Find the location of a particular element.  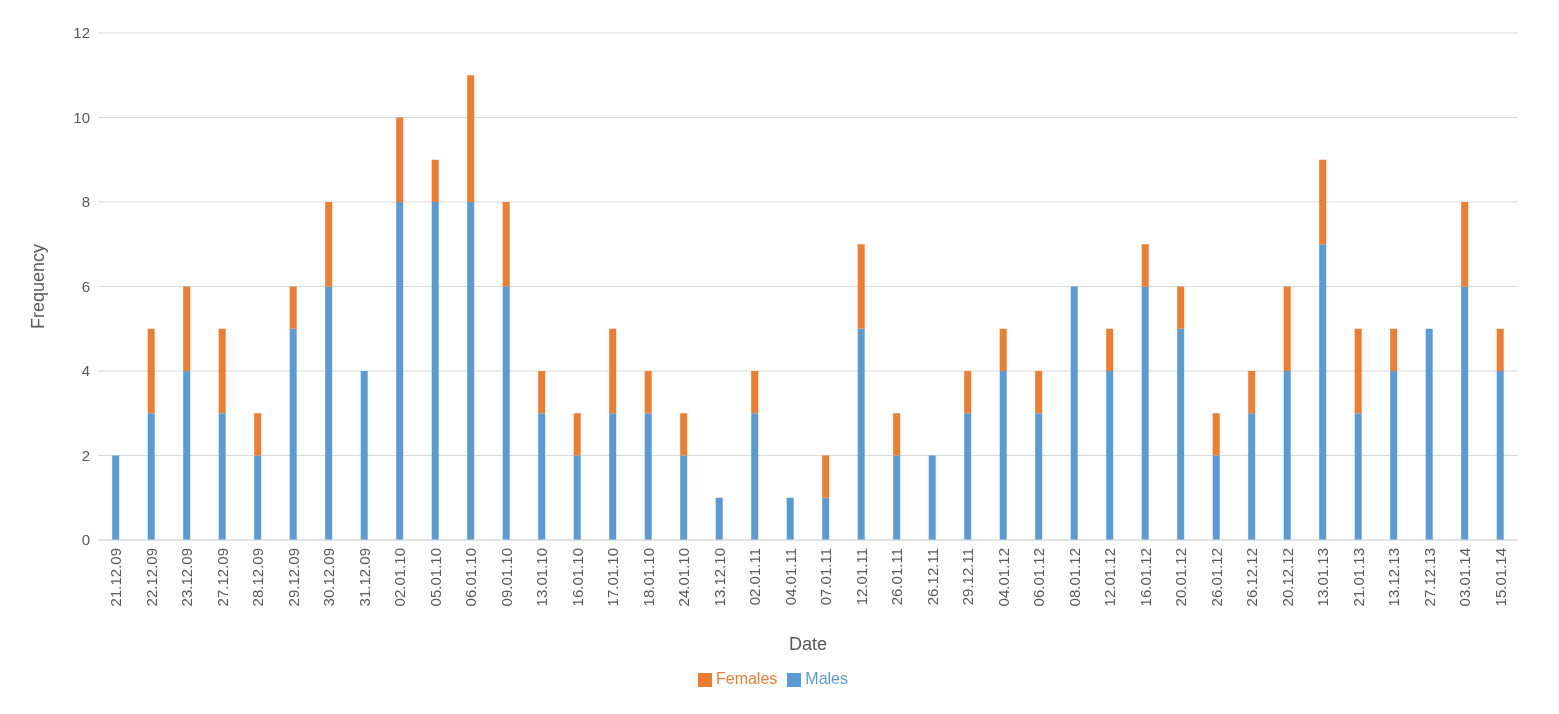

x-tick-label: 09.01.10 is located at coordinates (506, 577).